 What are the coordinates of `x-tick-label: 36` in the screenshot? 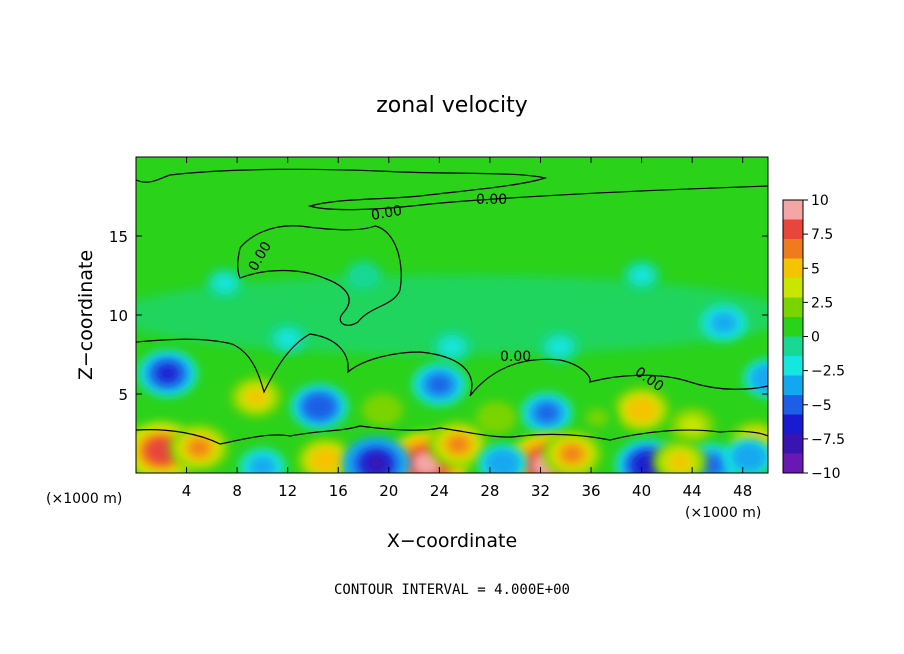 It's located at (590, 491).